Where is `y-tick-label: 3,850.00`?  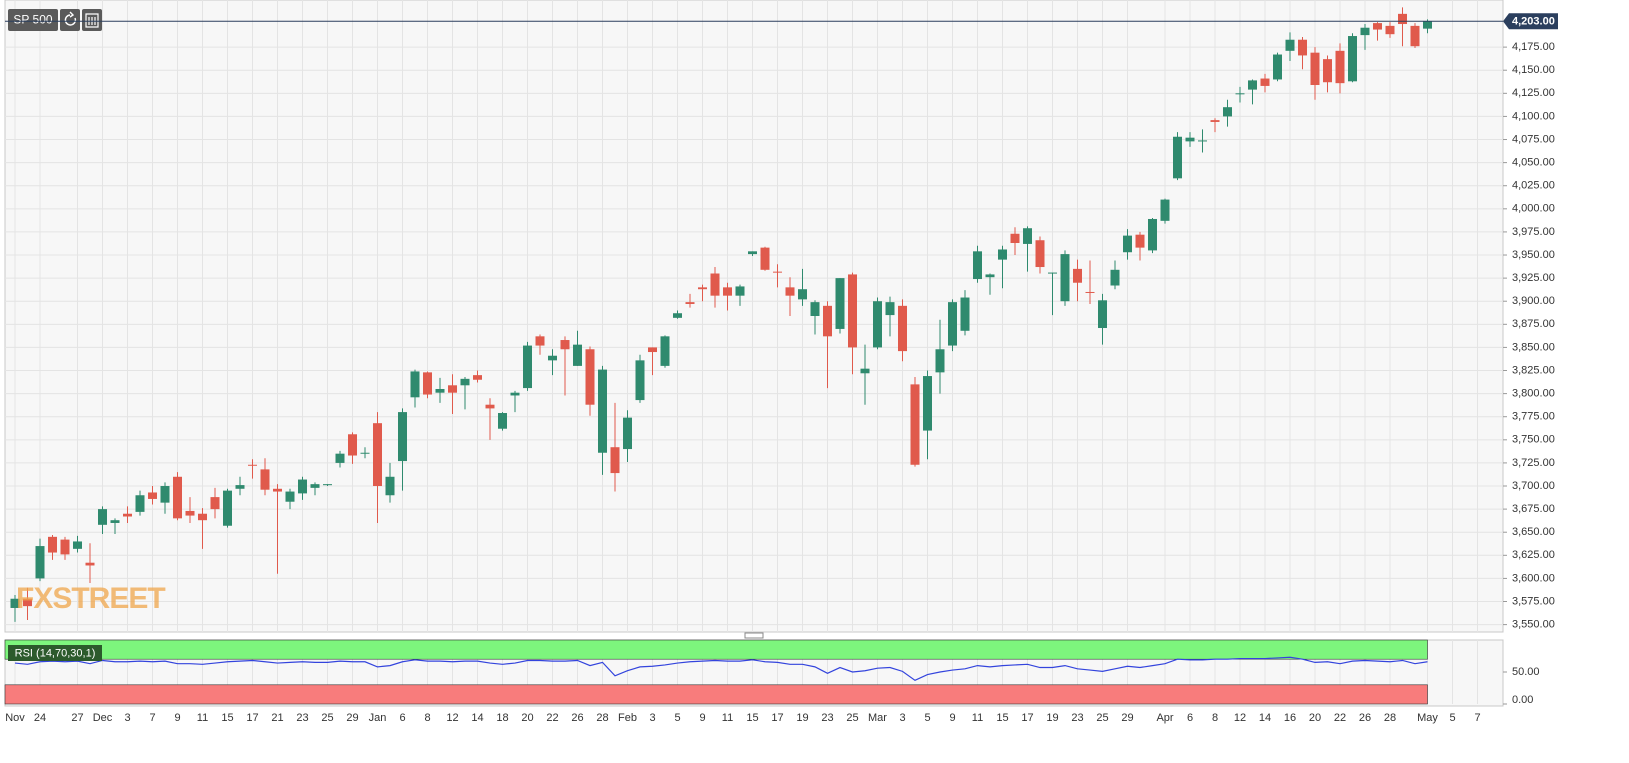
y-tick-label: 3,850.00 is located at coordinates (1533, 347).